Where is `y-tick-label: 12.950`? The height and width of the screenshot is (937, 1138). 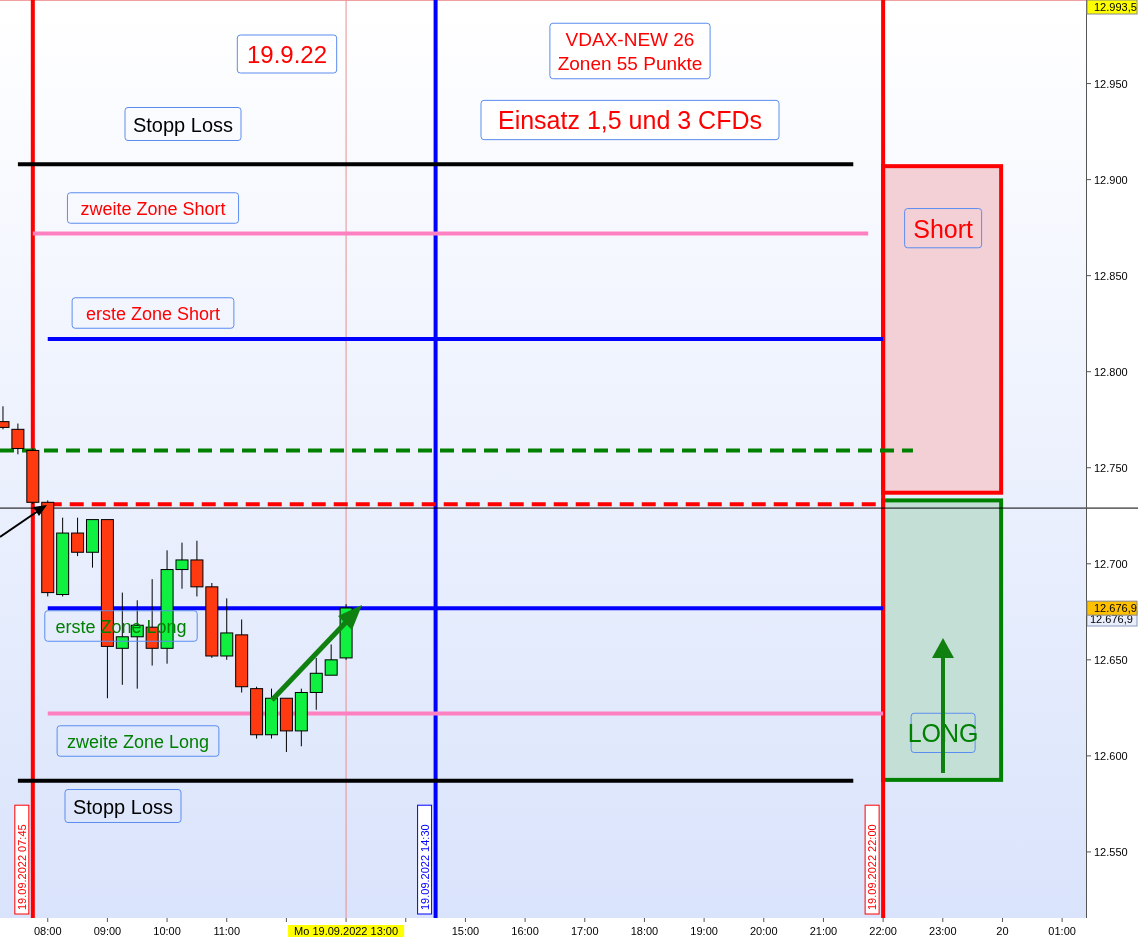 y-tick-label: 12.950 is located at coordinates (1111, 83).